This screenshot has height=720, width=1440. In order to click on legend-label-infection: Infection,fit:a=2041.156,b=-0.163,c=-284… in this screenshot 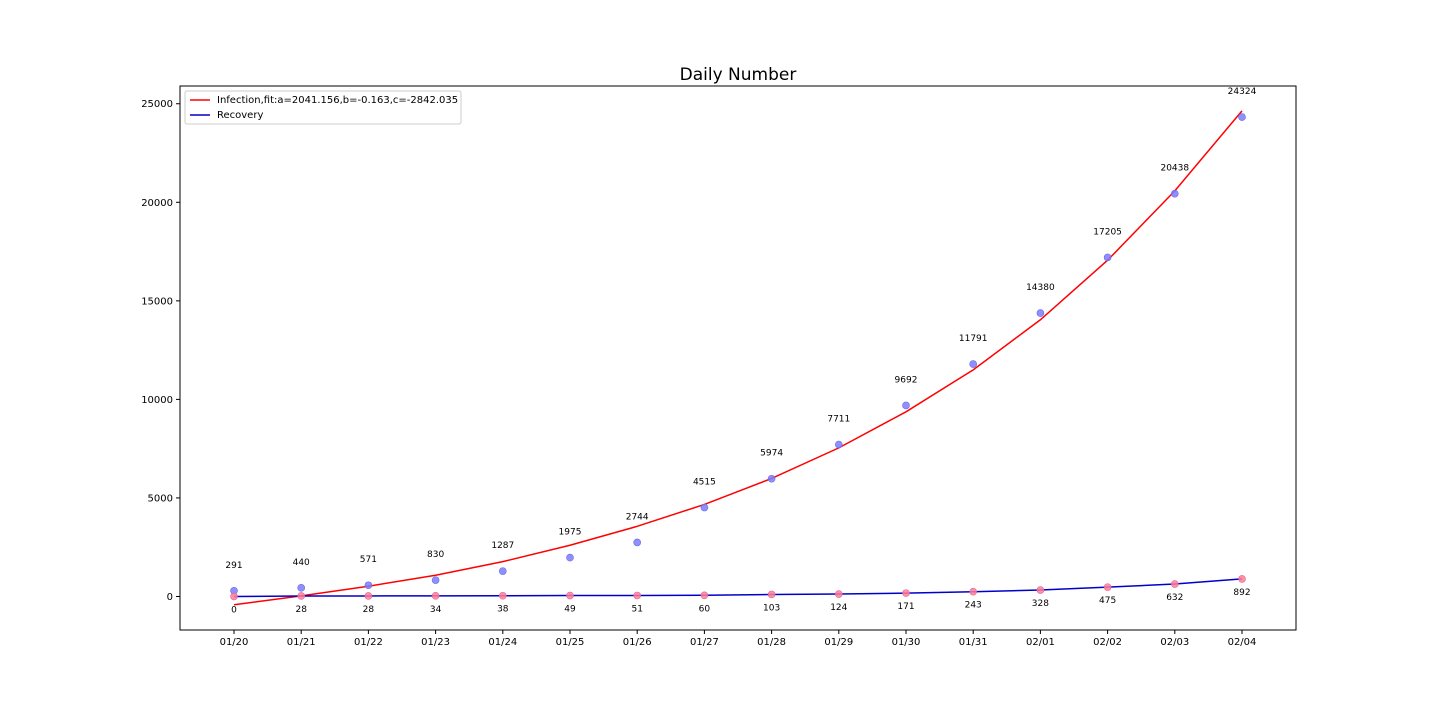, I will do `click(337, 100)`.